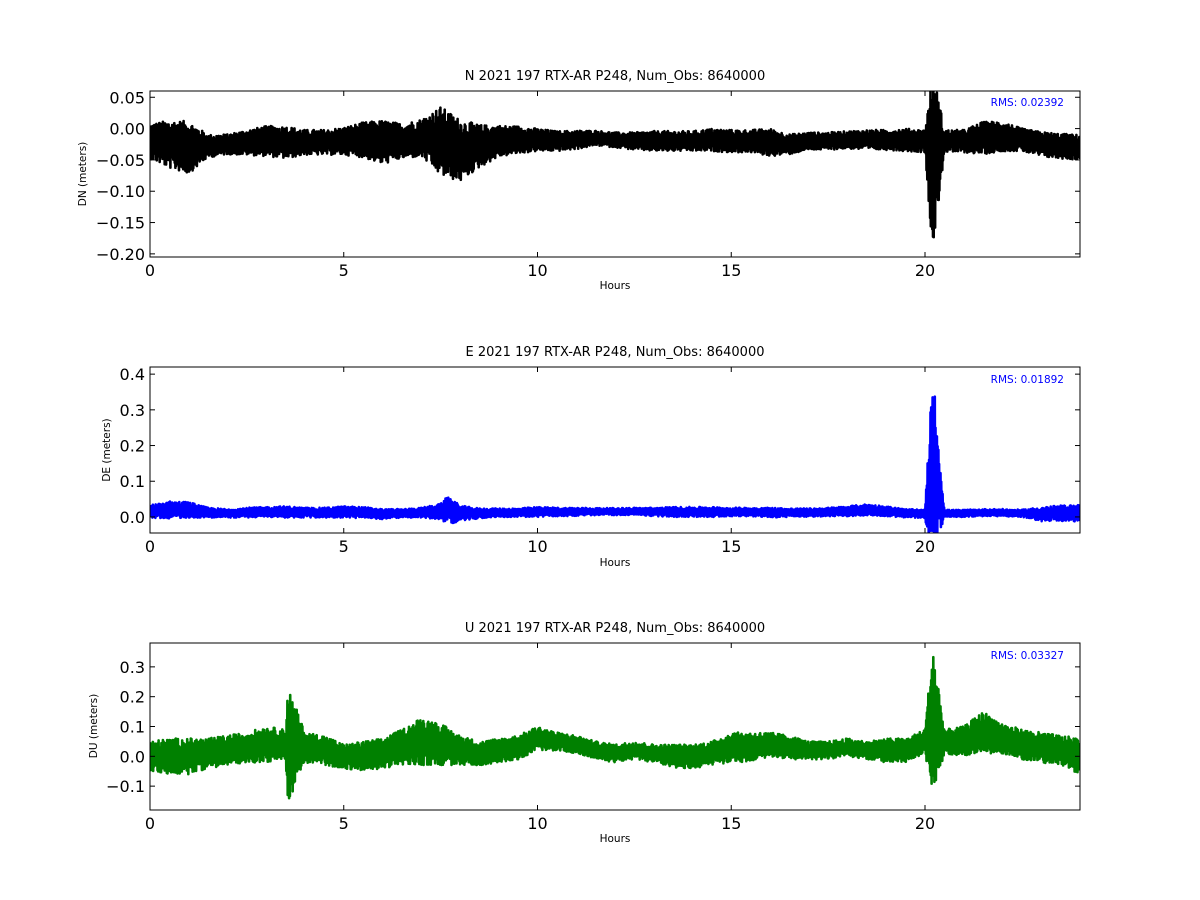 This screenshot has width=1200, height=900. What do you see at coordinates (615, 563) in the screenshot?
I see `east-xlabel: Hours` at bounding box center [615, 563].